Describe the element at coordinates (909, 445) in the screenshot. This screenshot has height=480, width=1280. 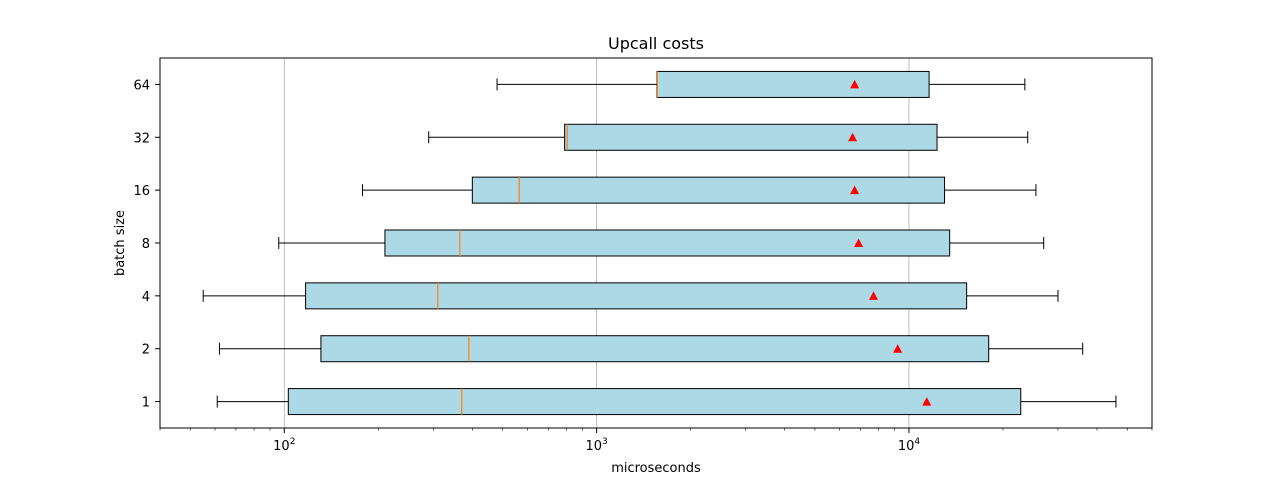
I see `x-tick-label: 10⁴` at that location.